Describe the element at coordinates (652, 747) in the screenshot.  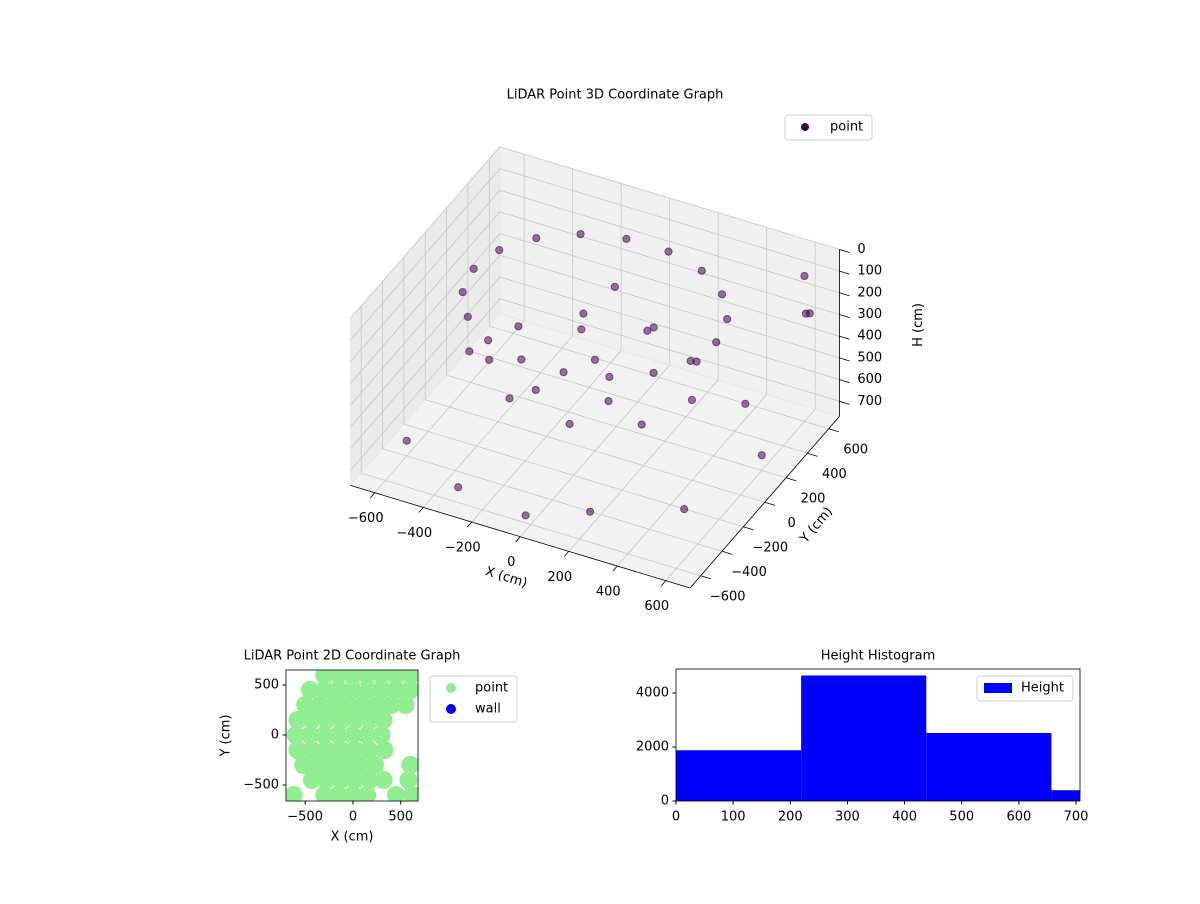
I see `y-tick-label: 2000` at that location.